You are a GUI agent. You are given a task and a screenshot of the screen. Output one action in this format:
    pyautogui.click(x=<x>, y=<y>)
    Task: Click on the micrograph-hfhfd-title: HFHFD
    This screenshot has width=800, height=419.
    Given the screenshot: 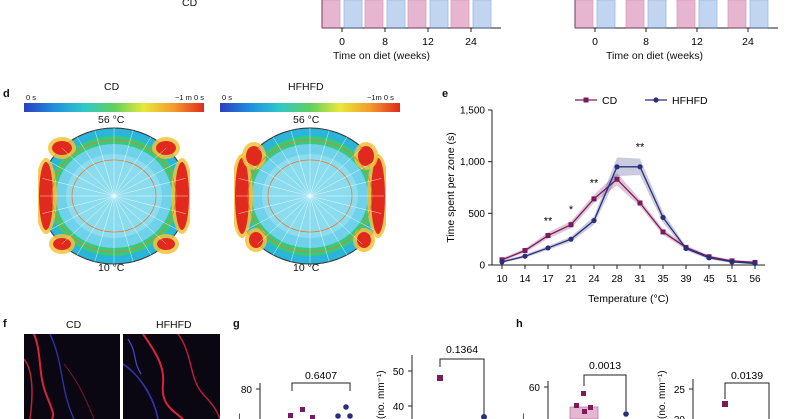 What is the action you would take?
    pyautogui.click(x=174, y=325)
    